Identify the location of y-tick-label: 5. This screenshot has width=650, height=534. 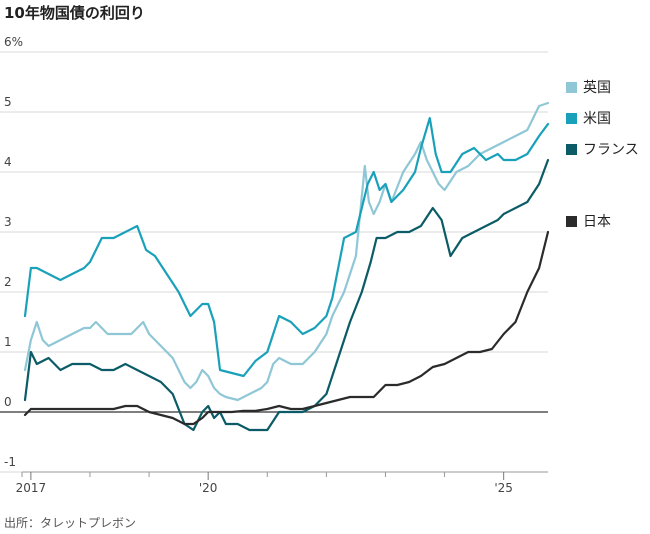
(8, 102).